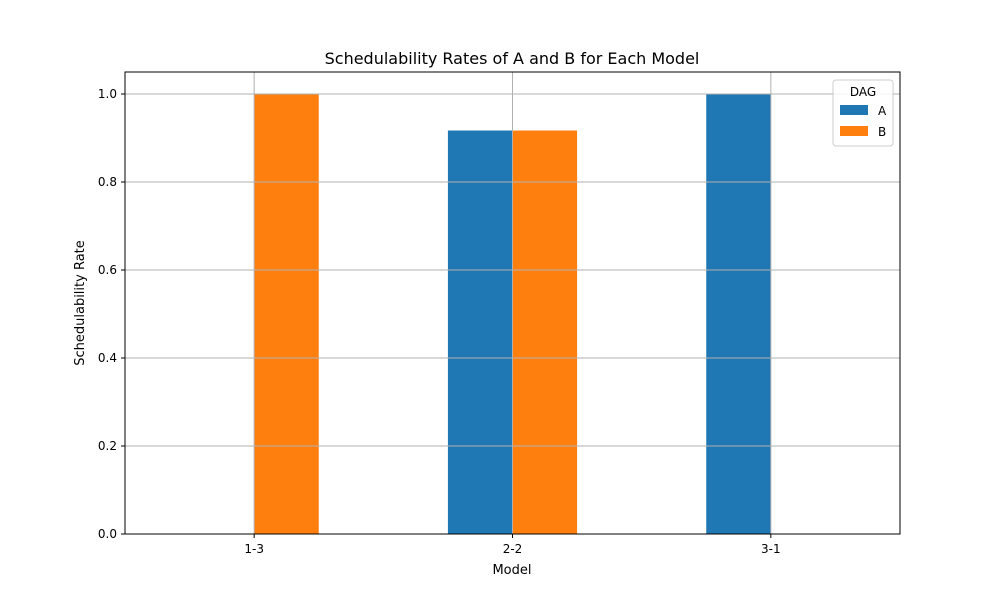 This screenshot has width=1000, height=600. I want to click on legend-swatch-B, so click(854, 131).